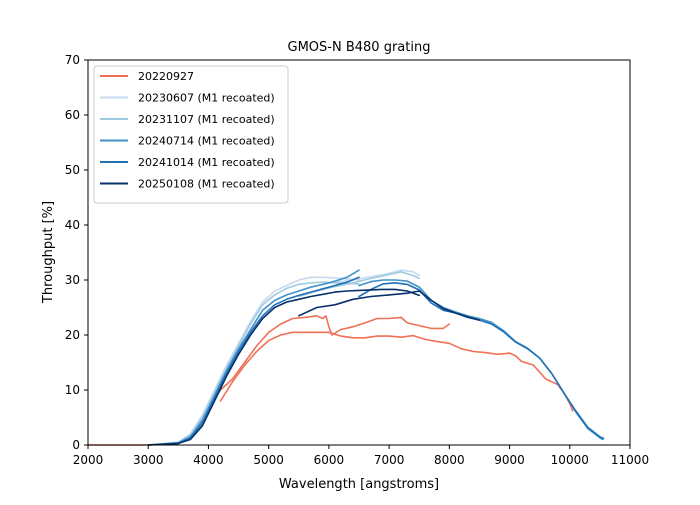 This screenshot has width=700, height=505. Describe the element at coordinates (206, 119) in the screenshot. I see `legend-label: 20231107 (M1 recoated)` at that location.